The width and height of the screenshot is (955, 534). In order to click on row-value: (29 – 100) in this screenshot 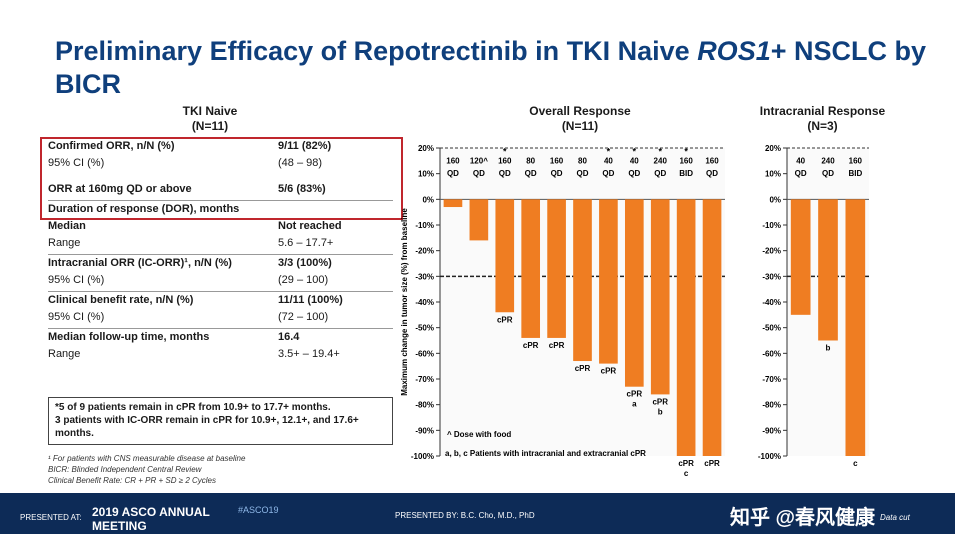, I will do `click(303, 280)`.